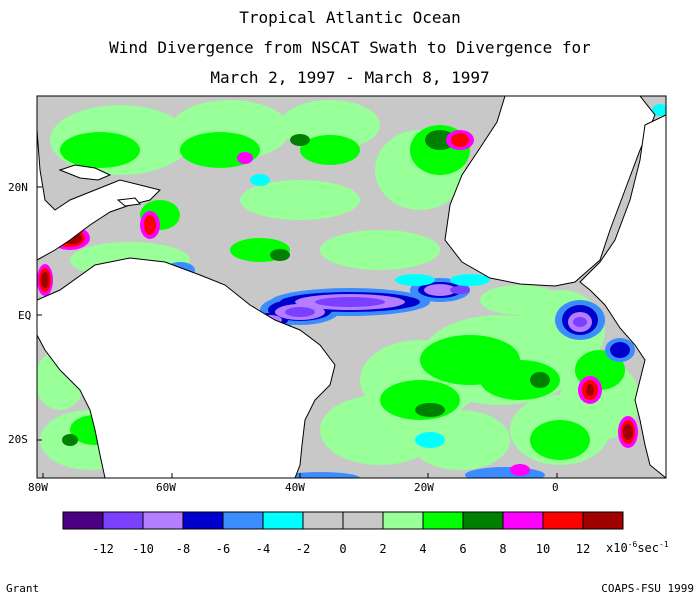 The width and height of the screenshot is (700, 600). I want to click on central-america-land, so click(99, 178).